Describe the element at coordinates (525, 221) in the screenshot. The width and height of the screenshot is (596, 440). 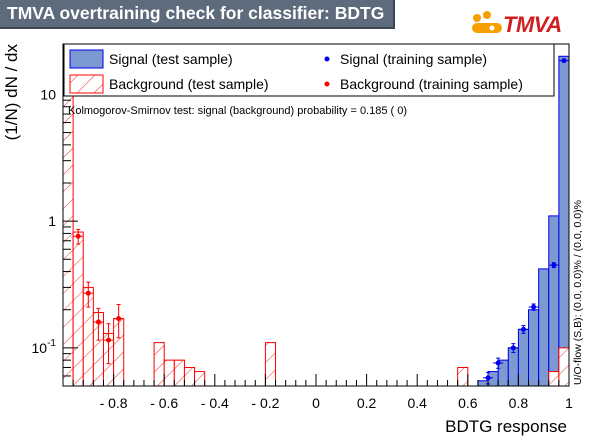
I see `signal-training-points` at that location.